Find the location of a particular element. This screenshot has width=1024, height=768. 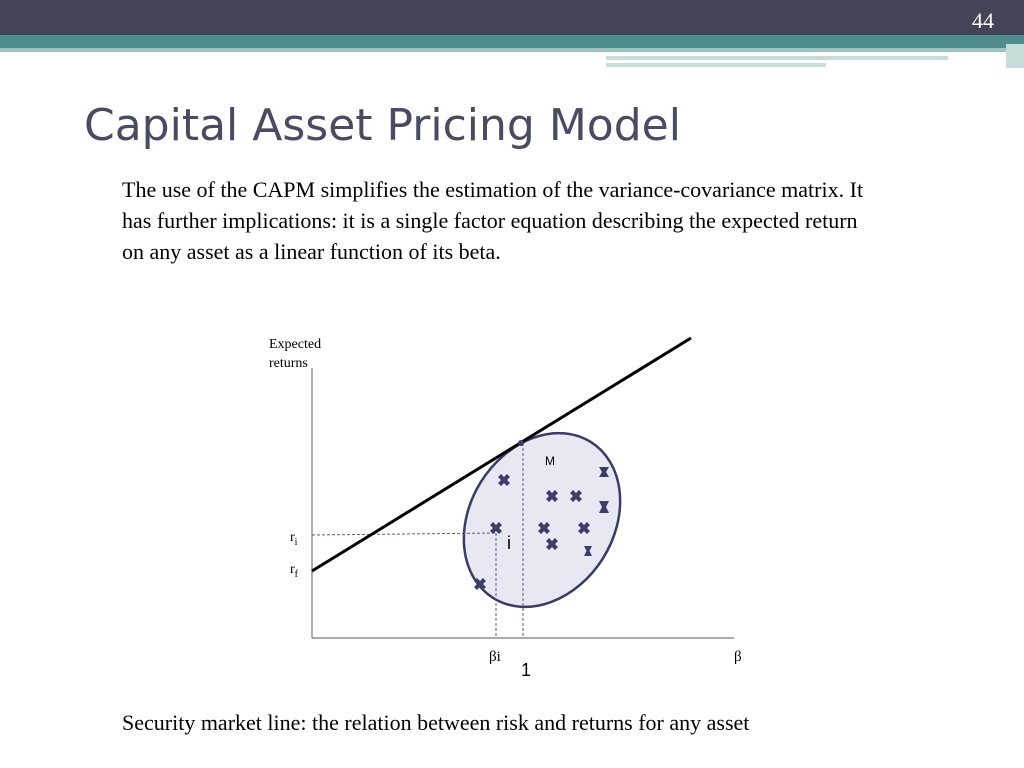

rf-label-base: r is located at coordinates (292, 569).